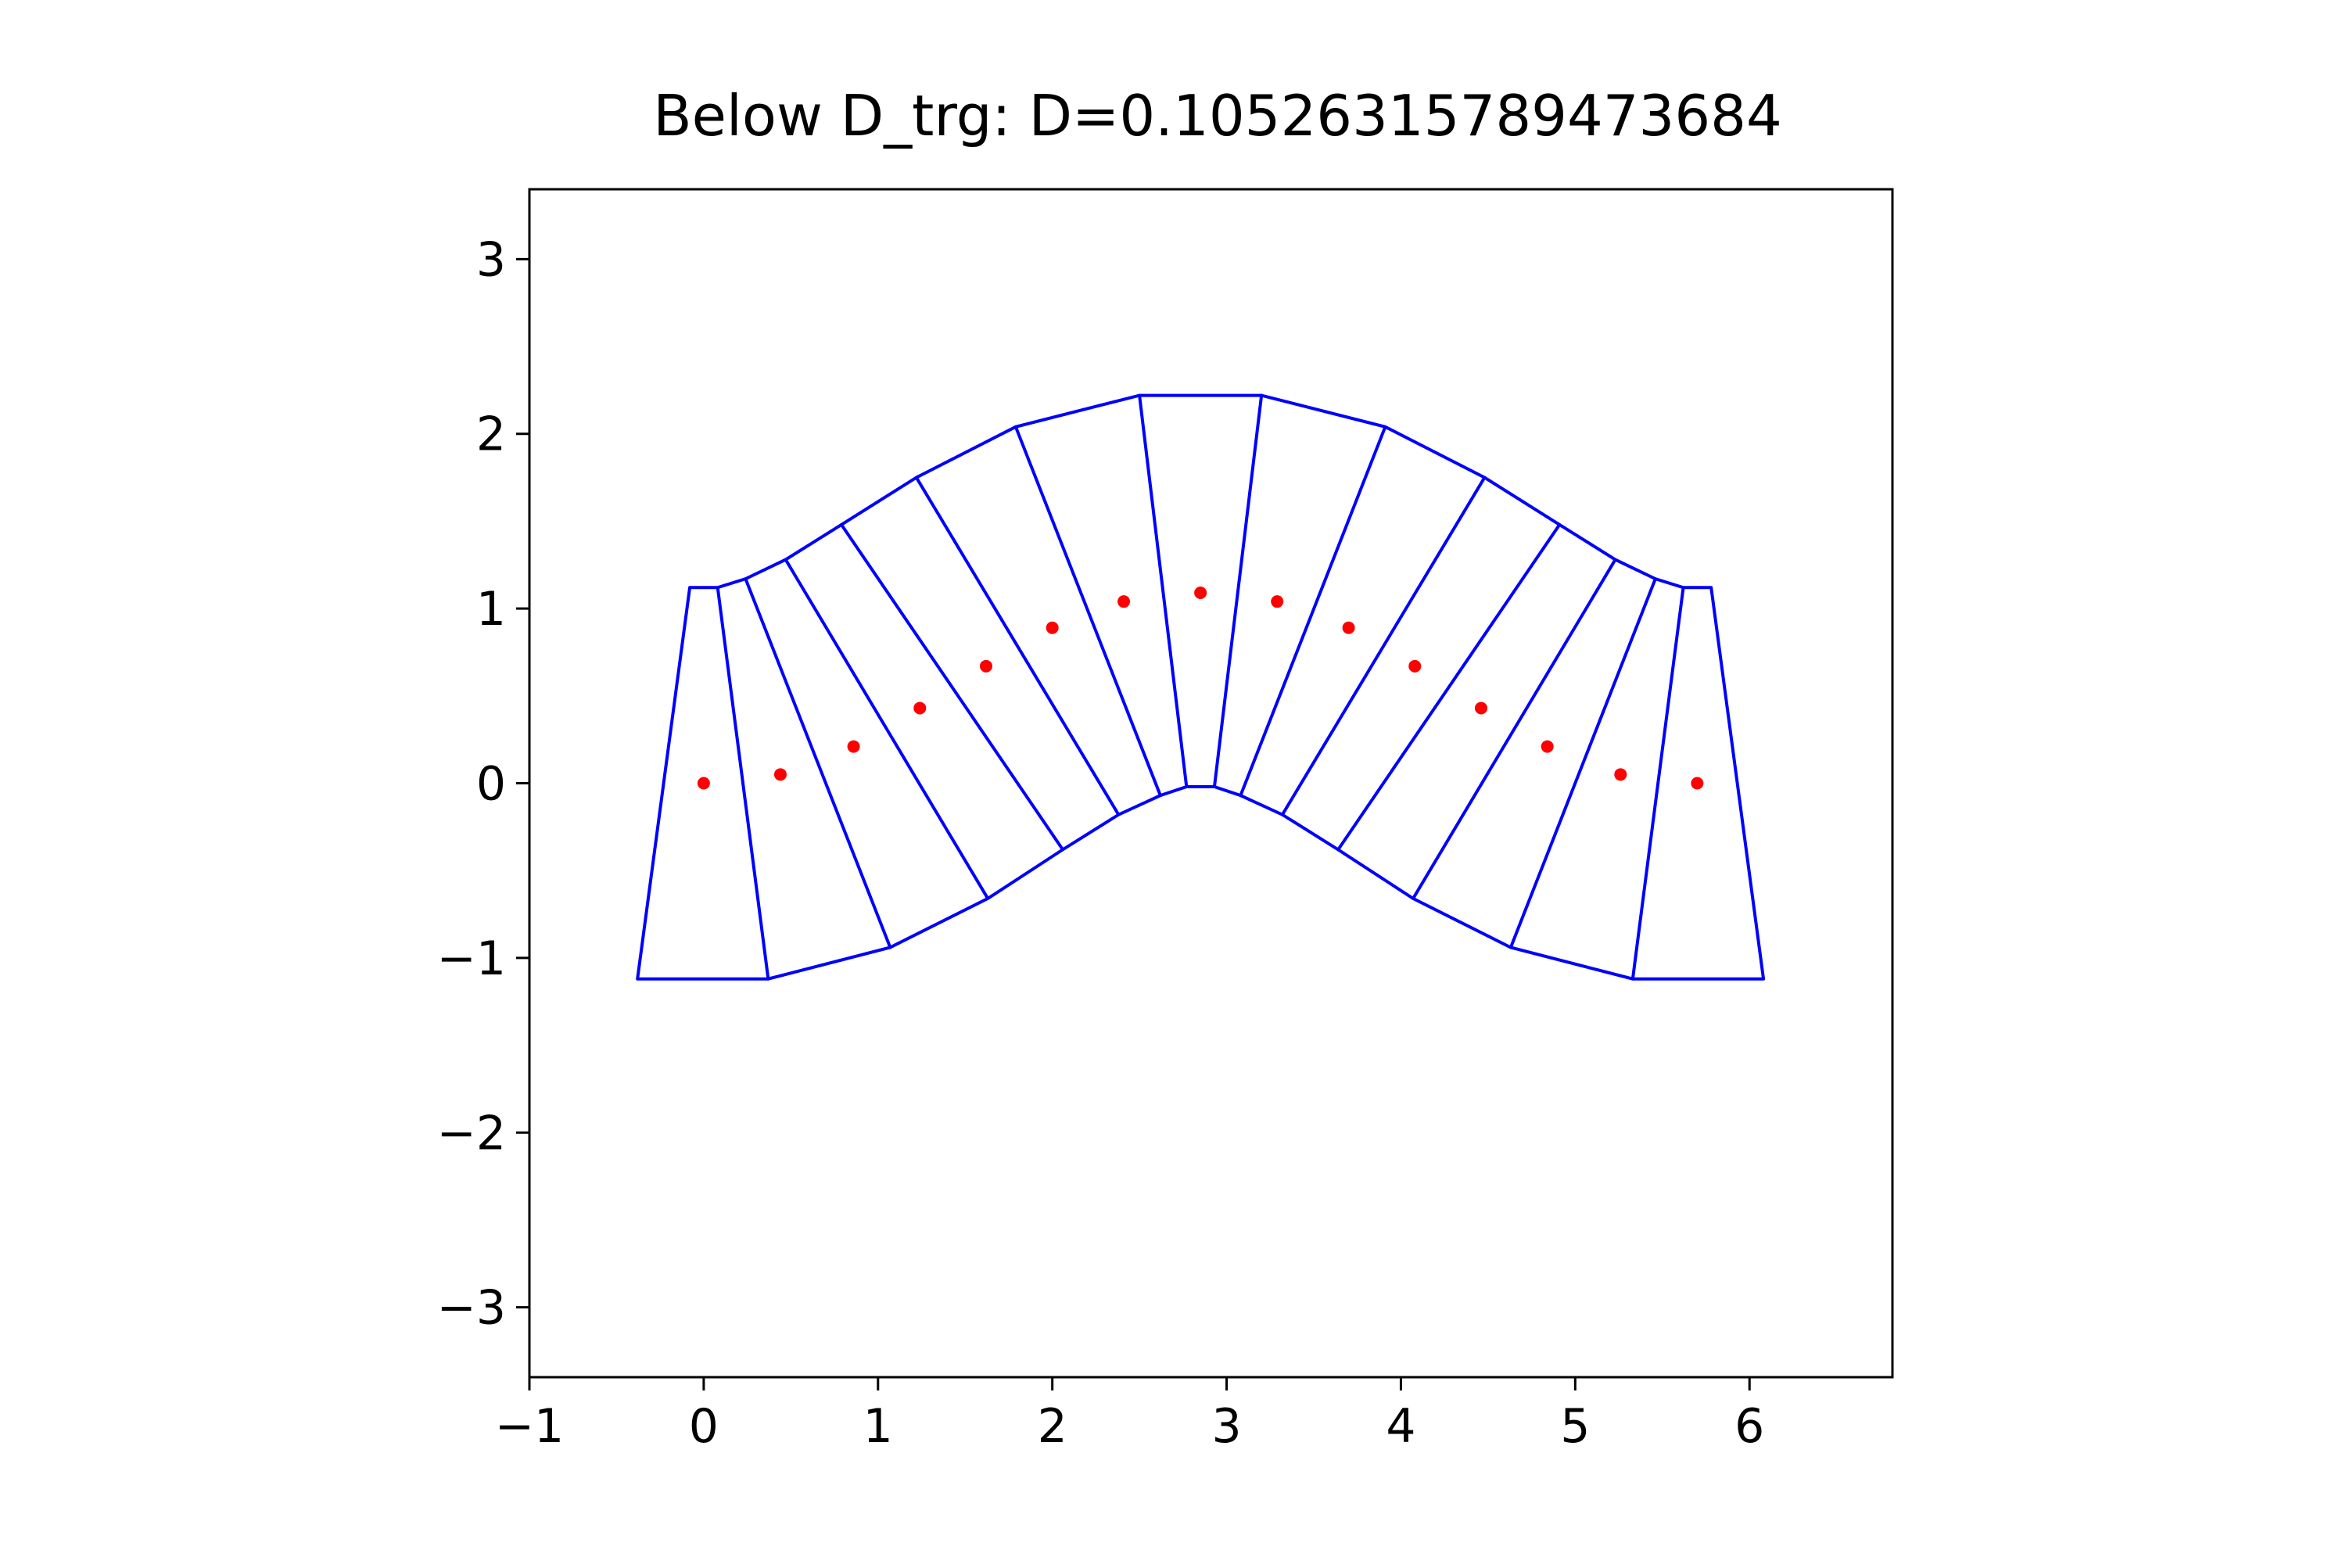  I want to click on x-axis: −1 0 1 2 3 4 5 6, so click(1129, 1415).